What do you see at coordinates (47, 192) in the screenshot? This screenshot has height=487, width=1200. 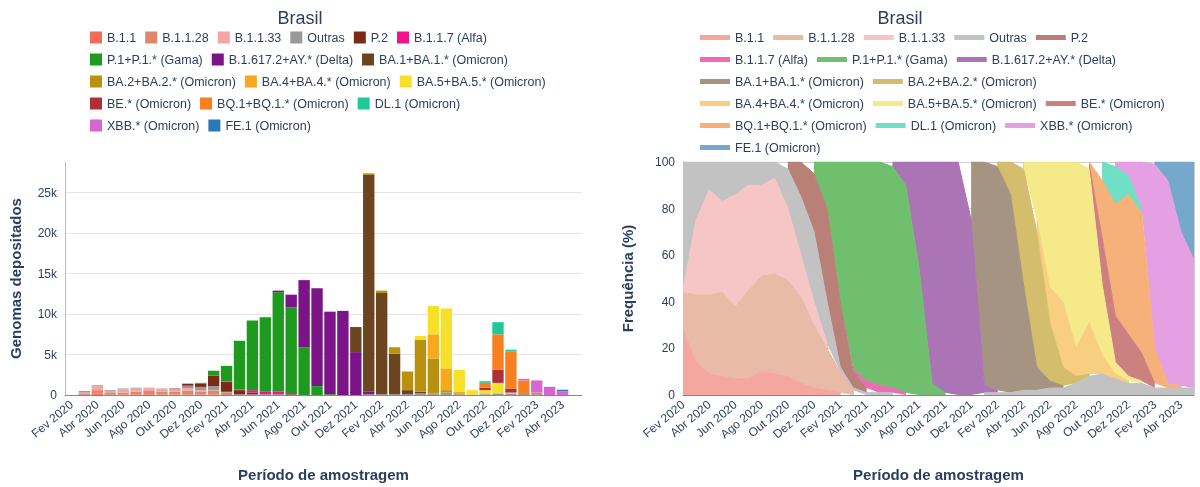 I see `y-tick-label: 25k` at bounding box center [47, 192].